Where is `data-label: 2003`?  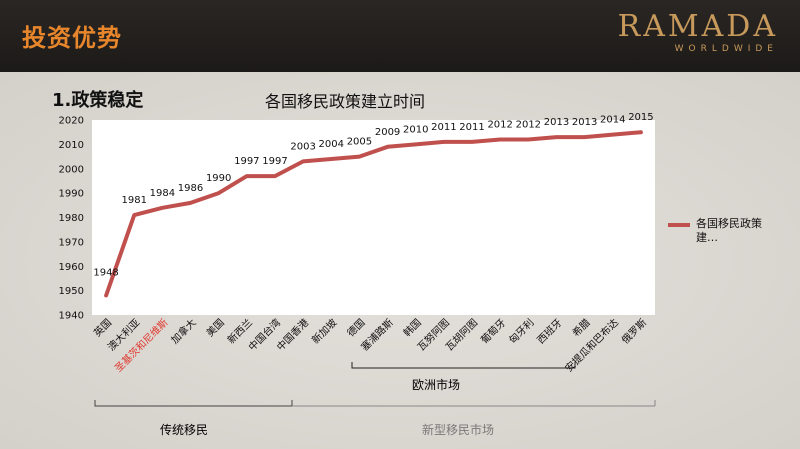
data-label: 2003 is located at coordinates (302, 146).